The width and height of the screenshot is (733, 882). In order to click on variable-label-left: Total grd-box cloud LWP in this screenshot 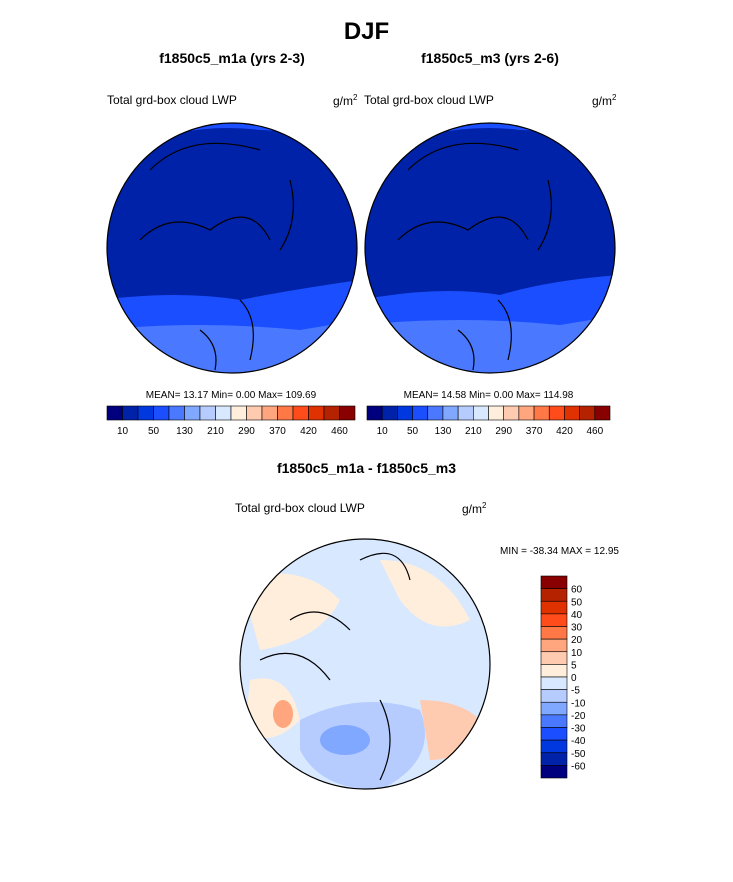, I will do `click(172, 100)`.